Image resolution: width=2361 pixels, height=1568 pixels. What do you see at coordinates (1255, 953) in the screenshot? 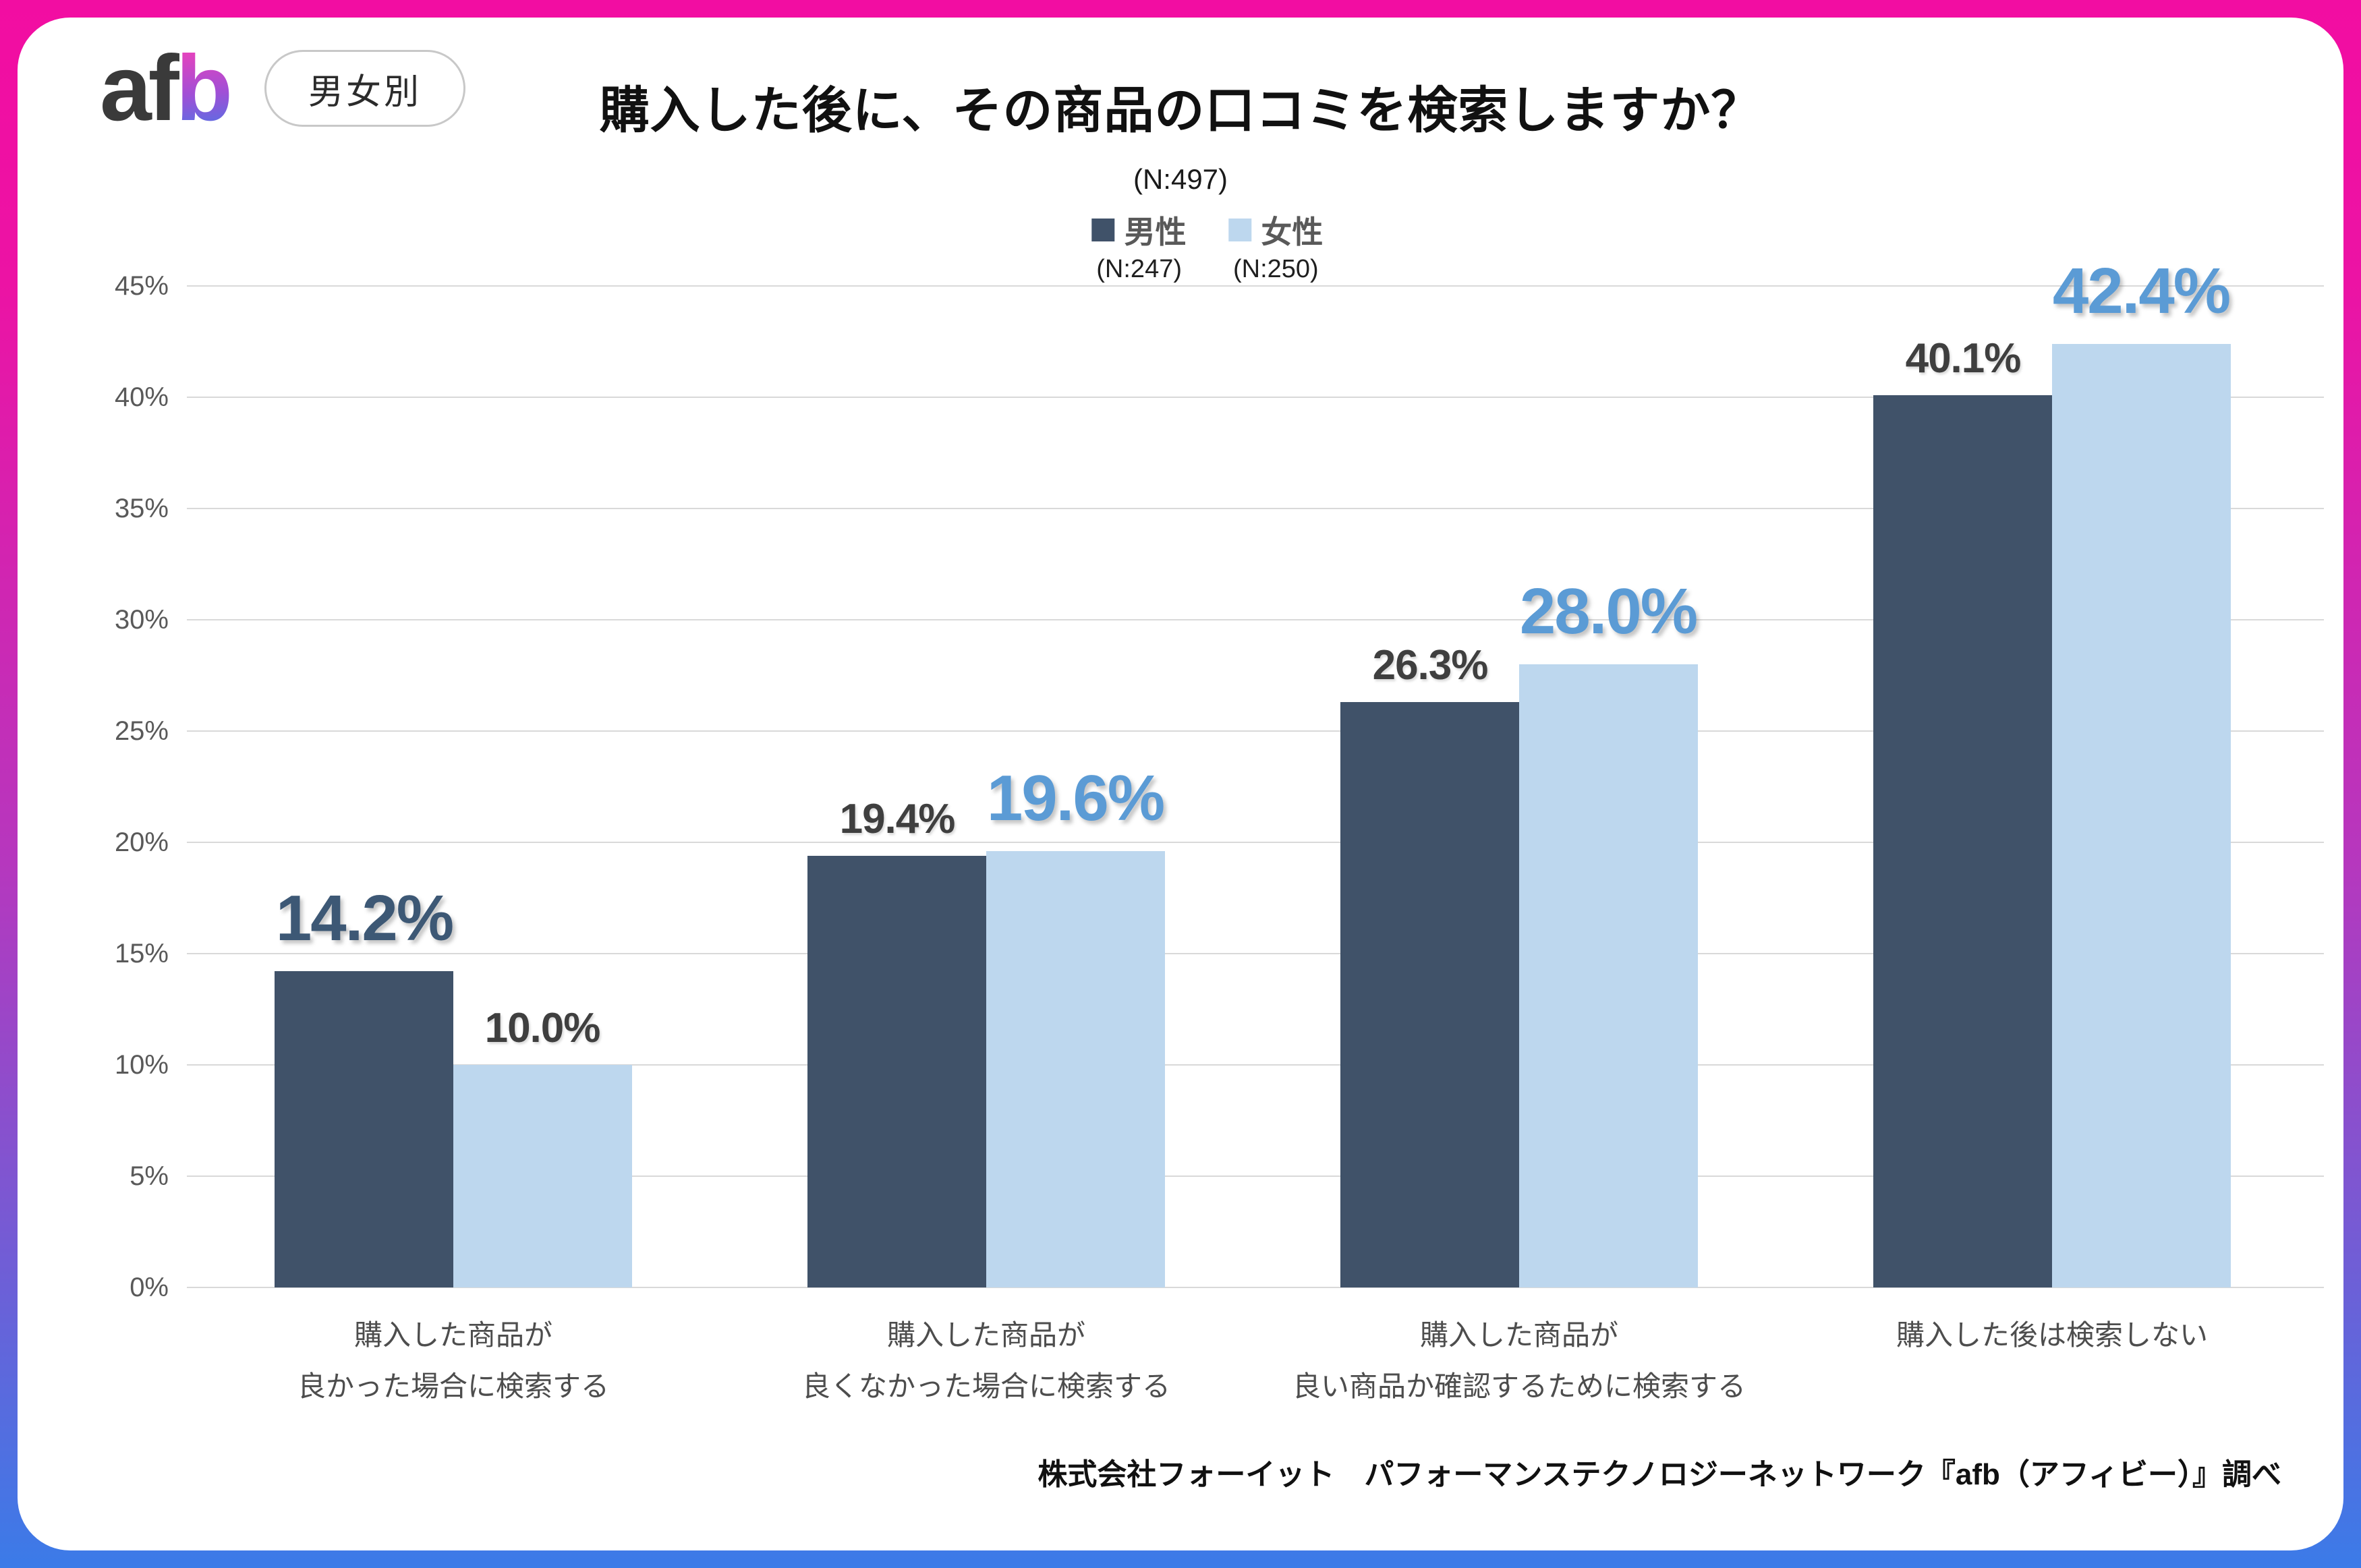
I see `gridline-15%` at bounding box center [1255, 953].